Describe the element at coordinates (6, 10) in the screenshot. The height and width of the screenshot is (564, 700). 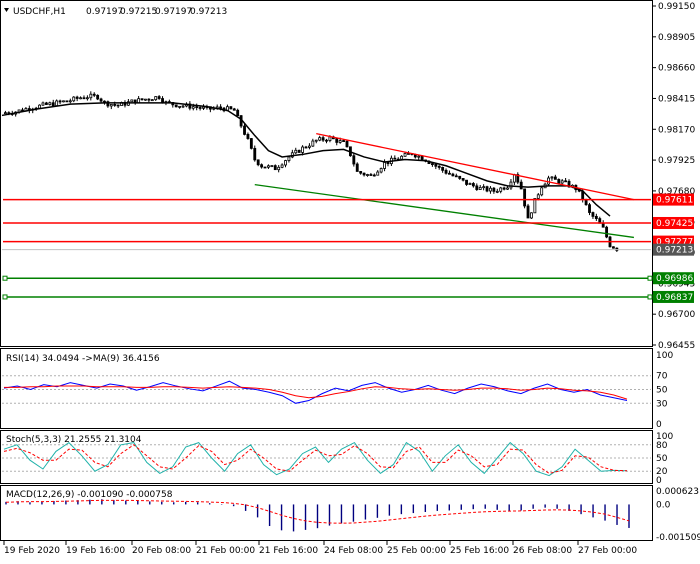
I see `collapse-triangle-icon` at that location.